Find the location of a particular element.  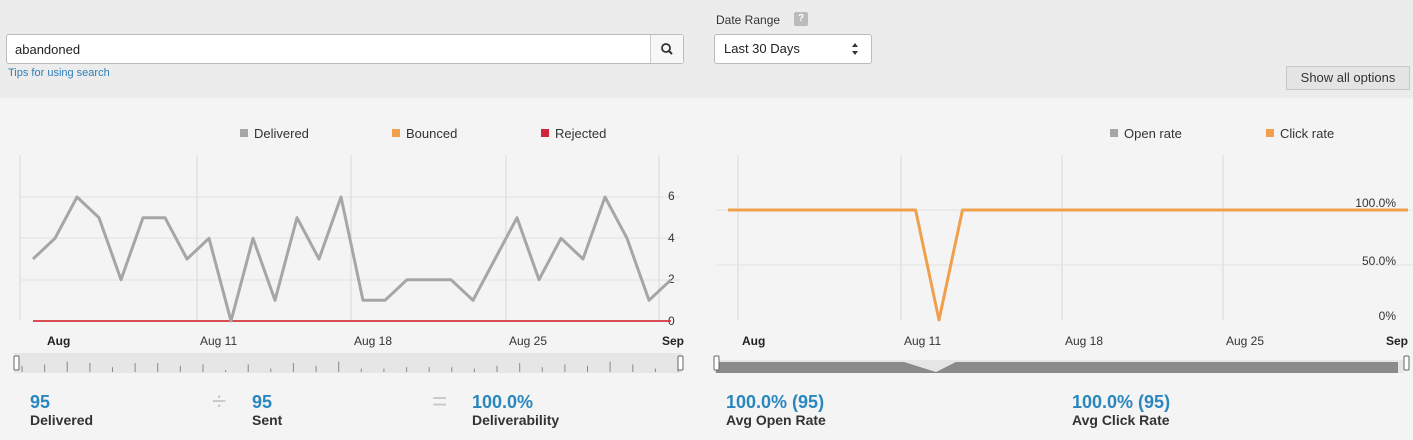

delivered-line is located at coordinates (352, 259).